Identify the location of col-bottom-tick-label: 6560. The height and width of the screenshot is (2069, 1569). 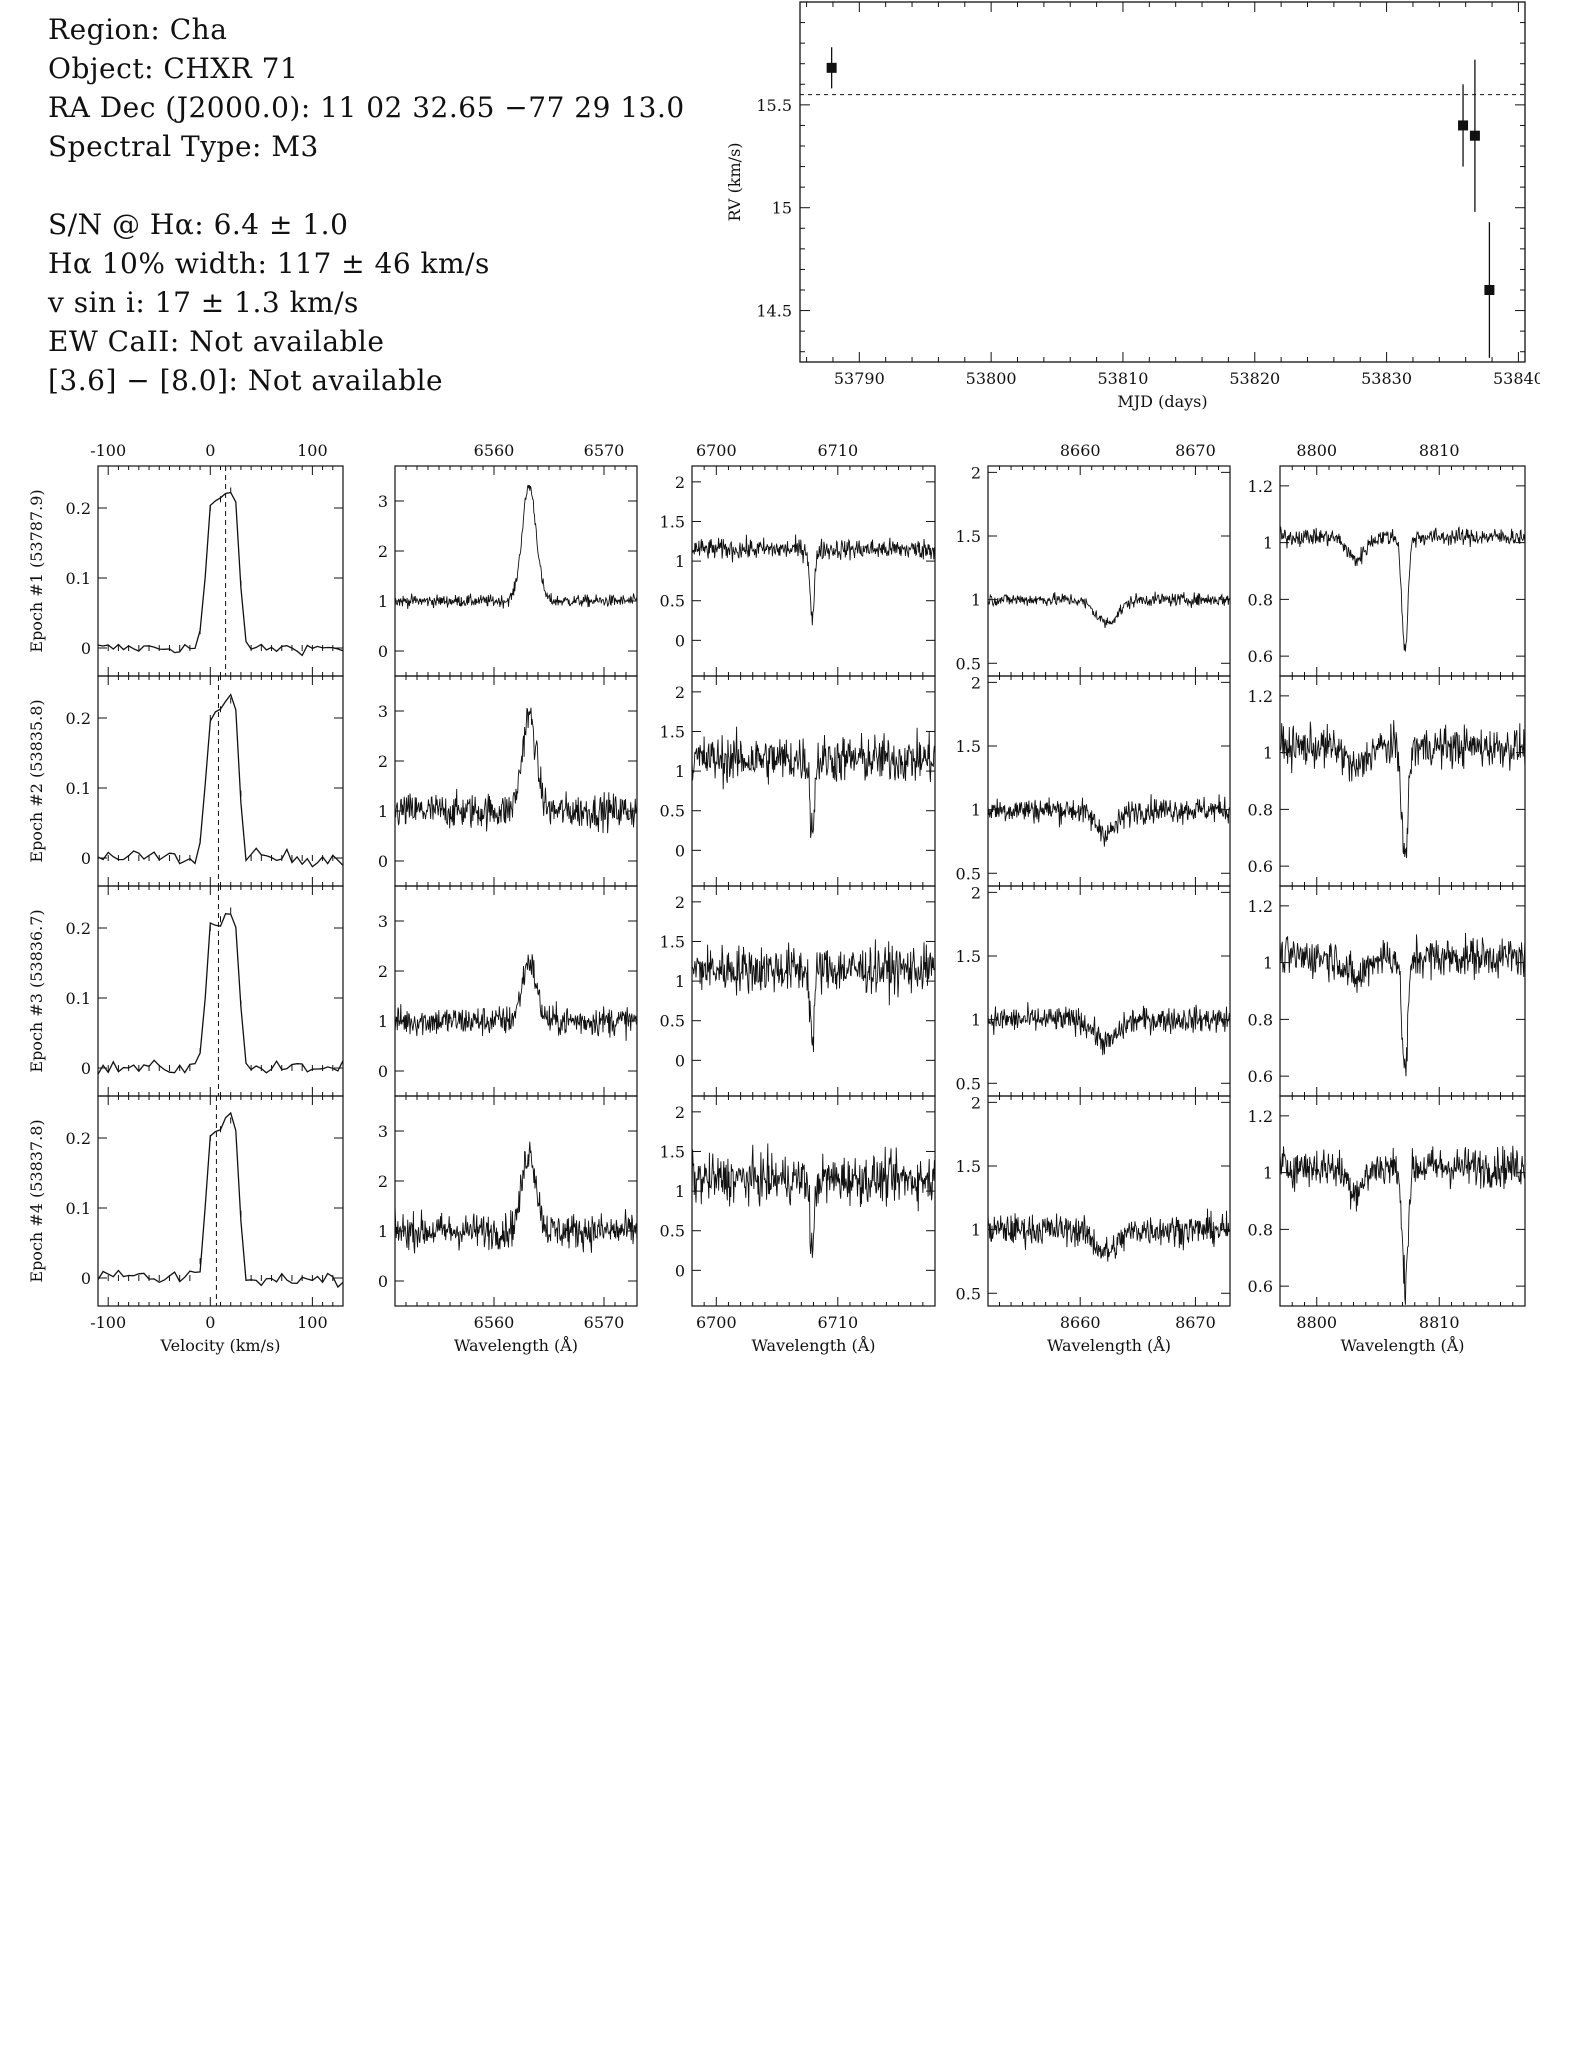
(494, 1322).